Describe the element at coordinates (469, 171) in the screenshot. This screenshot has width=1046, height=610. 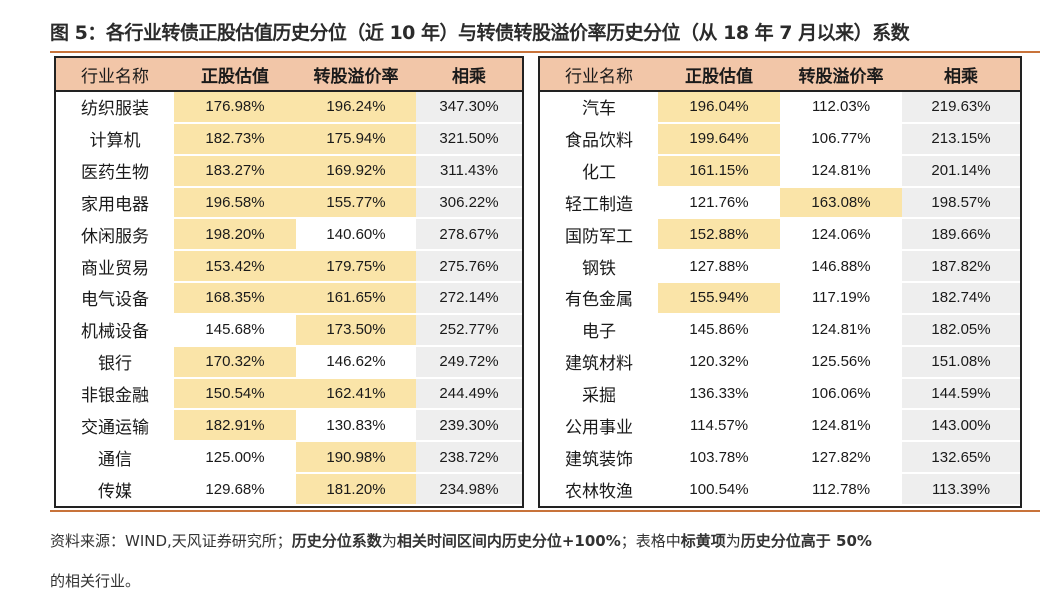
I see `product-cell: 311.43%` at that location.